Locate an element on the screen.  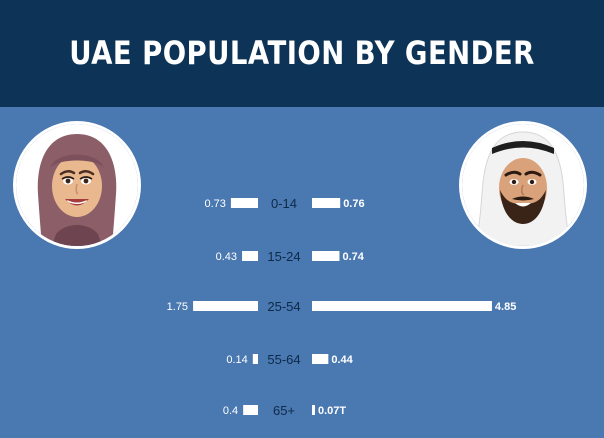
male-value-label: 4.85 is located at coordinates (505, 307).